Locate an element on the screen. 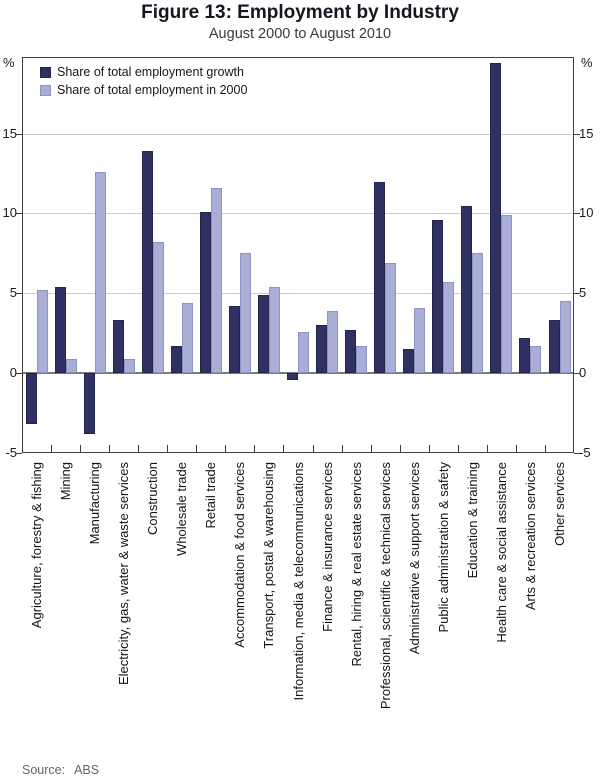 This screenshot has width=600, height=781. x-axis-label: Construction is located at coordinates (153, 498).